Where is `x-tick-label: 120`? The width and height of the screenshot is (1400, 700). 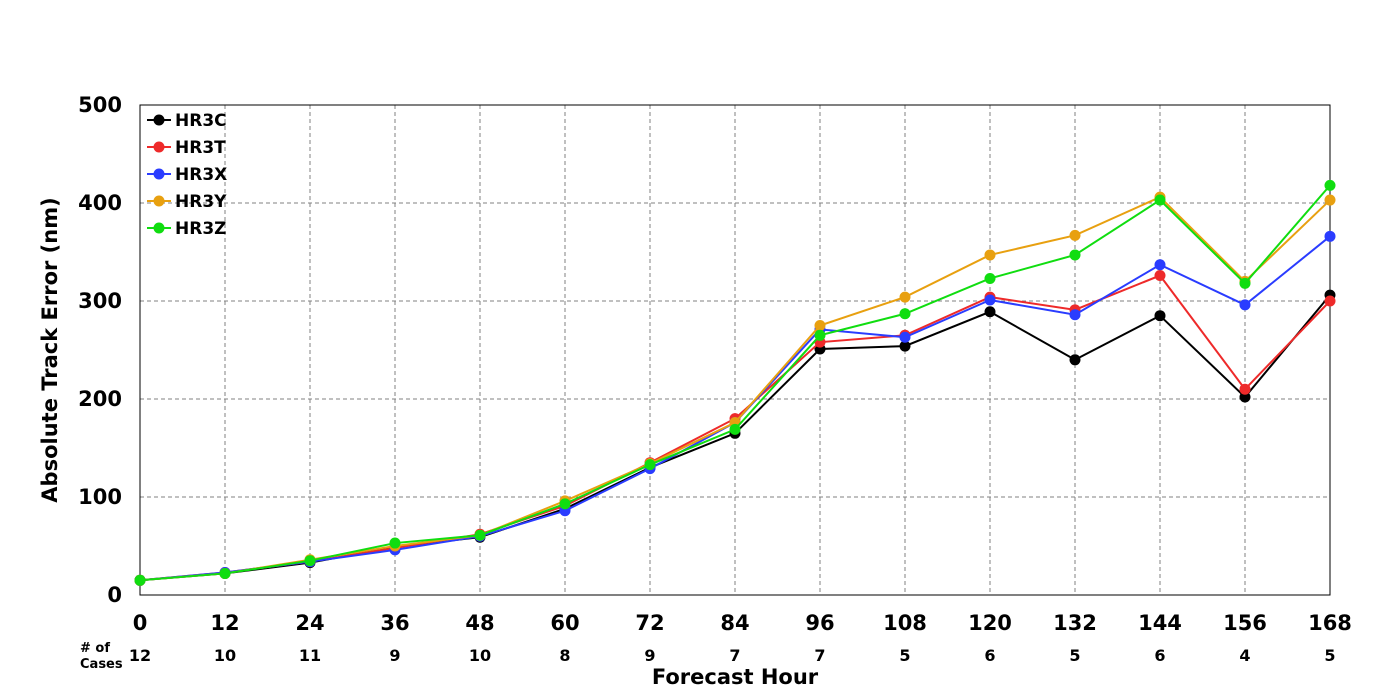 x-tick-label: 120 is located at coordinates (990, 623).